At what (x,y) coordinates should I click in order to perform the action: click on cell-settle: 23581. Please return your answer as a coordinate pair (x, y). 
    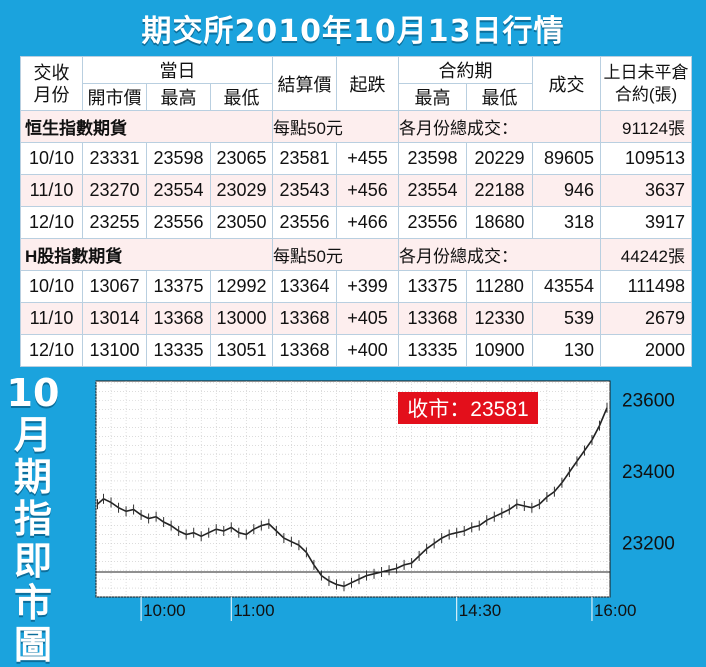
    Looking at the image, I should click on (305, 158).